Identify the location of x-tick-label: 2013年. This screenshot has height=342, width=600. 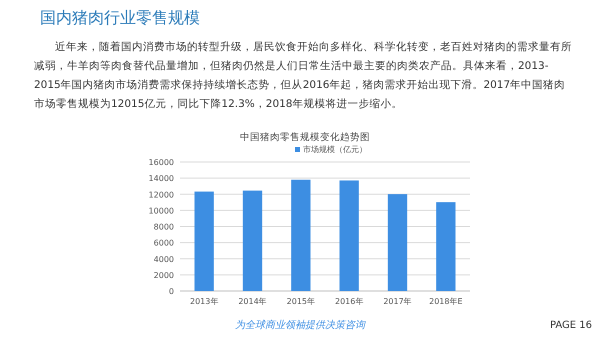
(204, 301).